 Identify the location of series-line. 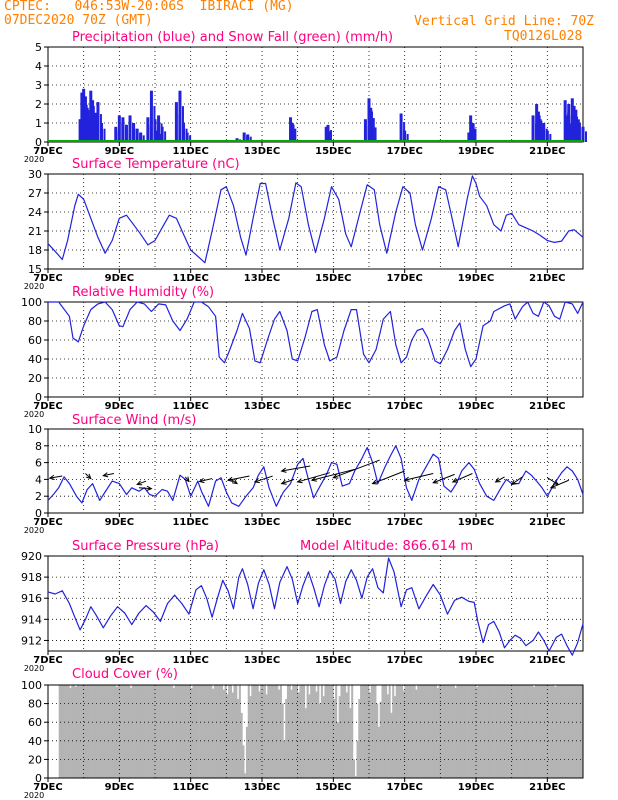
(315, 476).